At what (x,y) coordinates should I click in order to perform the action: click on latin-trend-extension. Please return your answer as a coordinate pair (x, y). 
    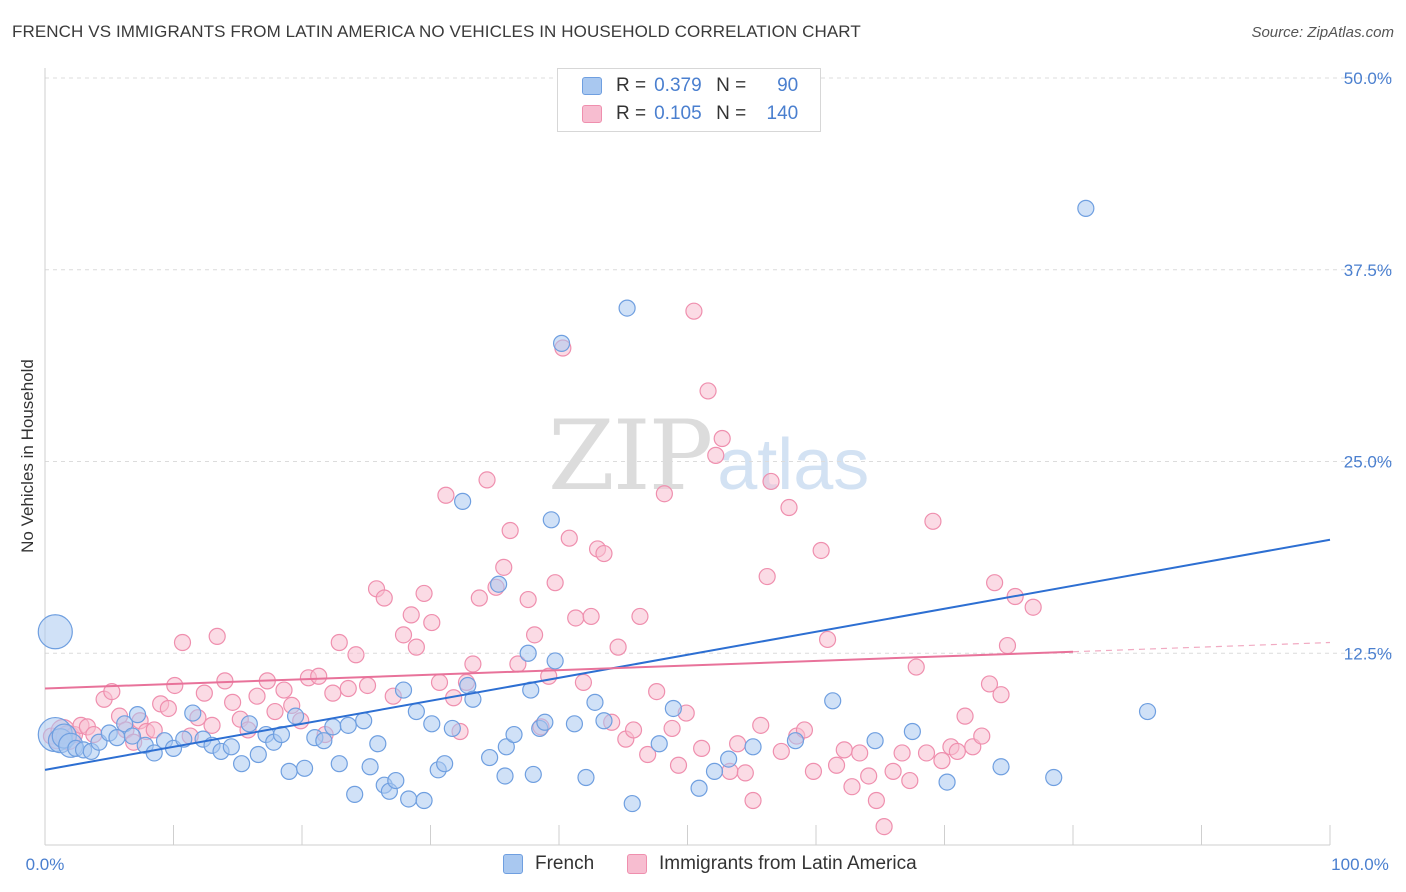
    Looking at the image, I should click on (1201, 647).